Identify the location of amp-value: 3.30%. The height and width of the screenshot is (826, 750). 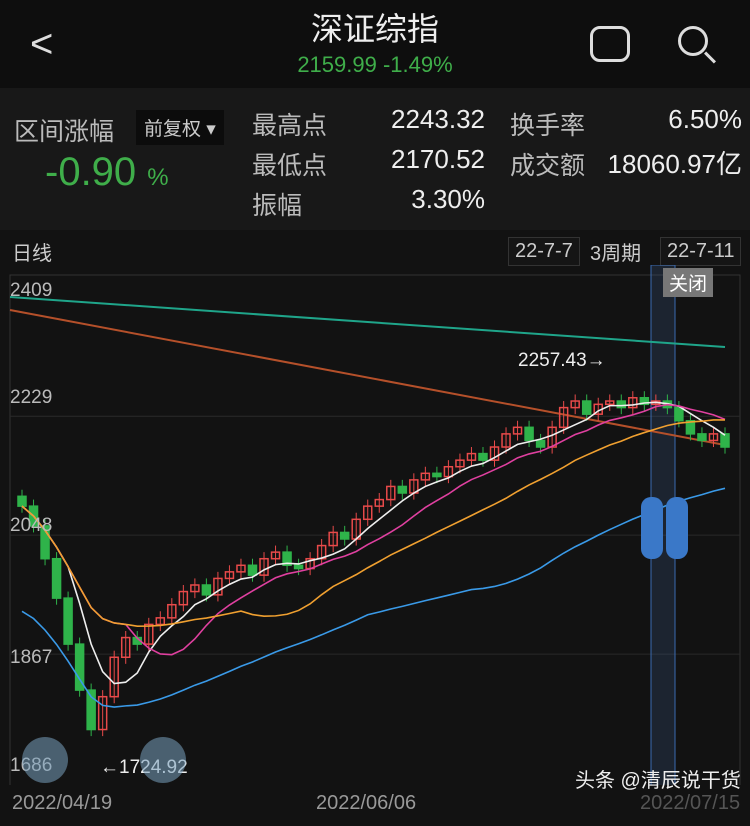
(448, 199).